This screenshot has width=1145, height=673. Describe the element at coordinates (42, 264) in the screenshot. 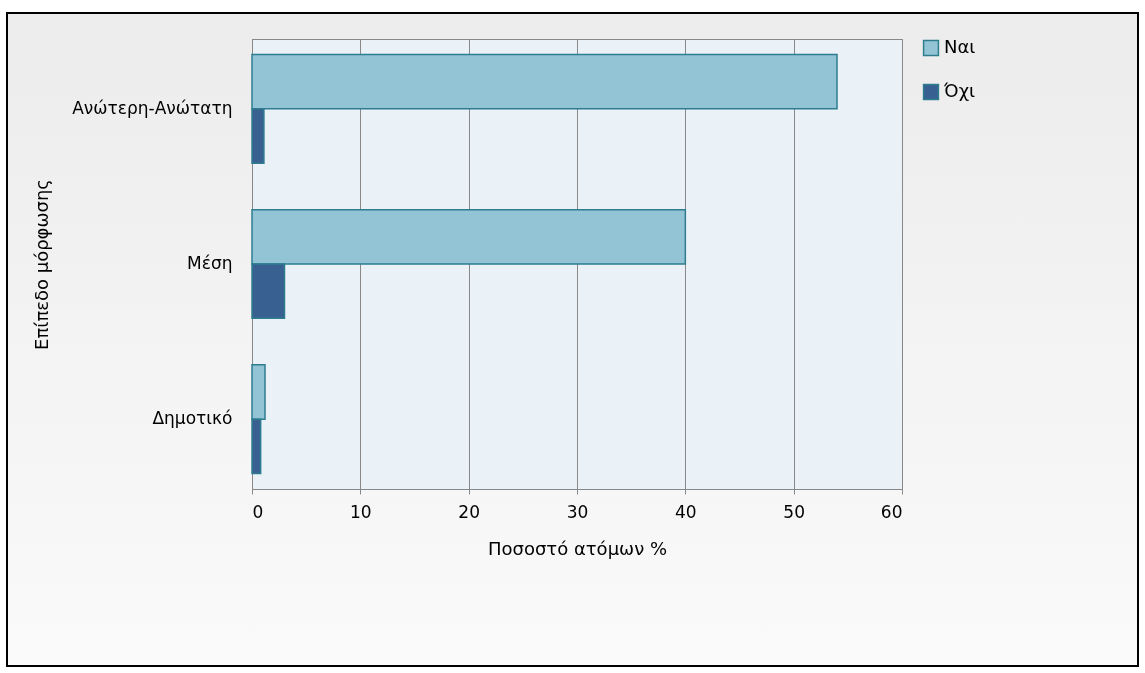

I see `y-axis-title: Επίπεδο μόρφωσης` at that location.